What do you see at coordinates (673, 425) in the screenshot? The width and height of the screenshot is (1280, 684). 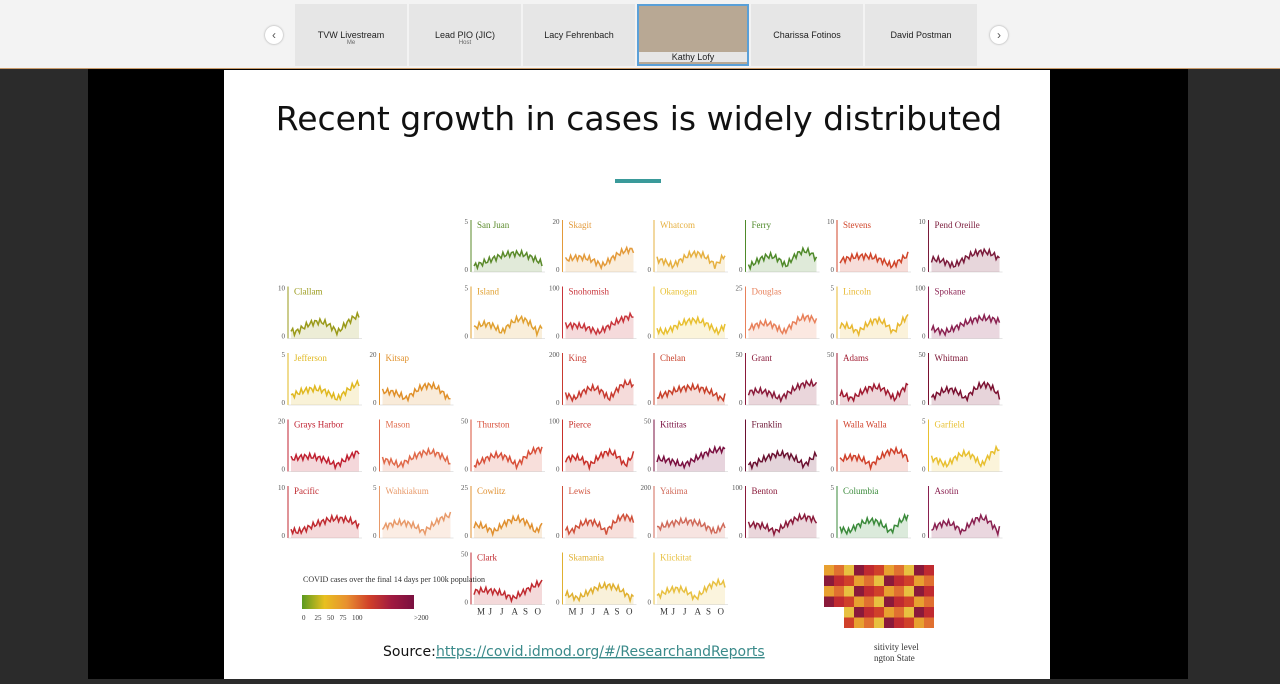 I see `panel-name: Kittitas` at bounding box center [673, 425].